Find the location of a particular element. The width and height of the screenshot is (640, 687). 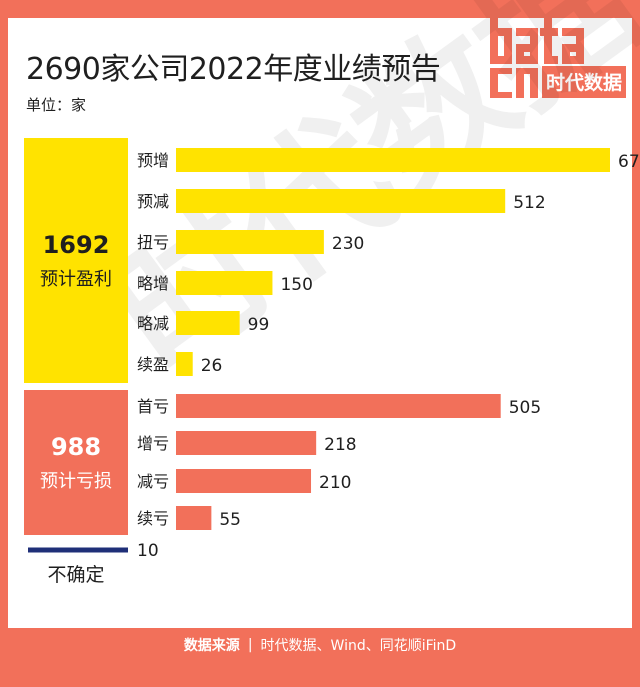

bar-减亏 is located at coordinates (244, 481).